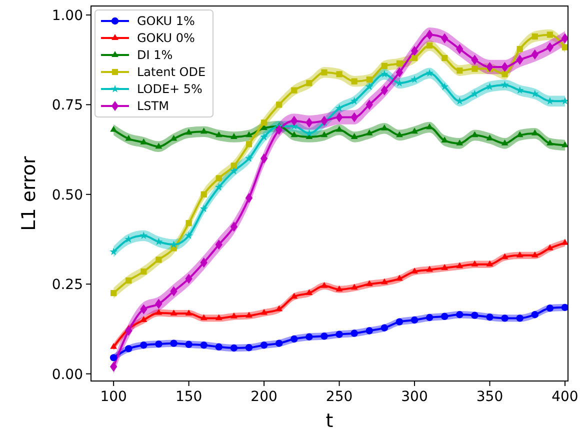  What do you see at coordinates (67, 374) in the screenshot?
I see `y-tick-label: 0.00` at bounding box center [67, 374].